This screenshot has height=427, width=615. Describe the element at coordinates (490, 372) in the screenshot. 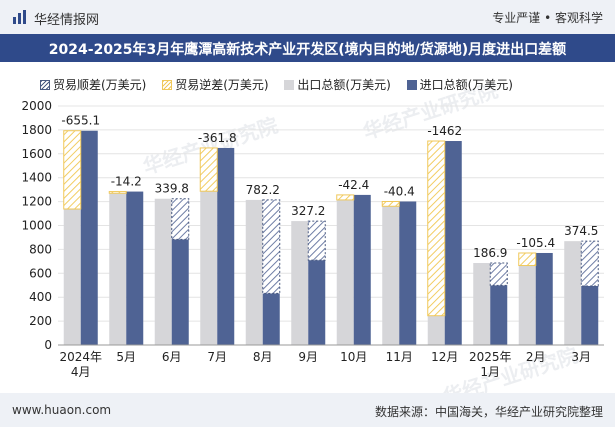

I see `x-tick-line: 1月` at that location.